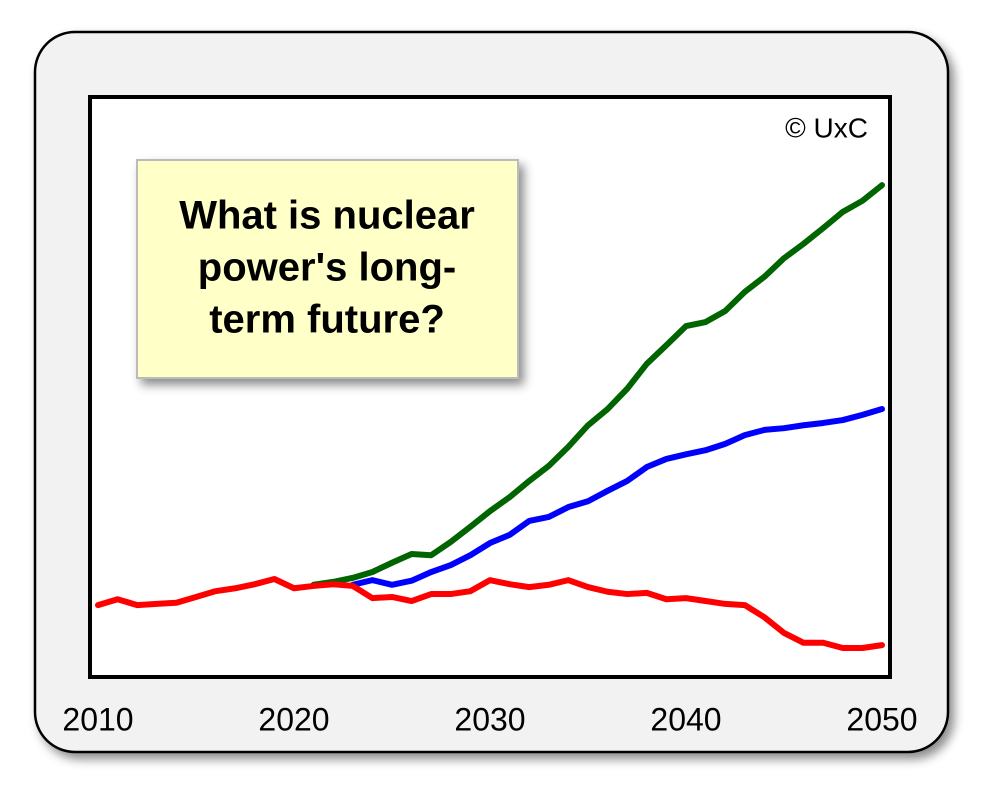 Image resolution: width=981 pixels, height=791 pixels. What do you see at coordinates (97, 719) in the screenshot?
I see `x-tick-label: 2010` at bounding box center [97, 719].